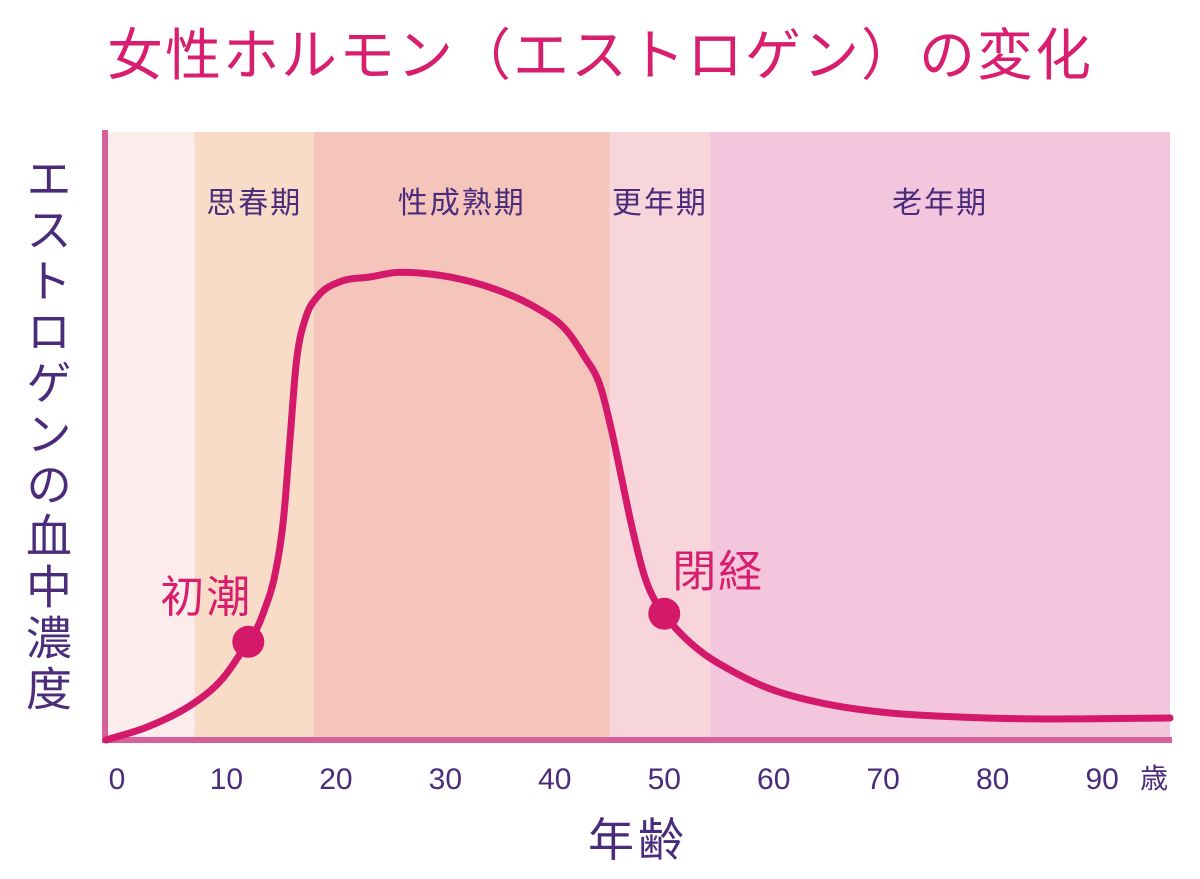  Describe the element at coordinates (600, 56) in the screenshot. I see `chart-title: 女性ホルモン（エストロゲン）の変化` at that location.